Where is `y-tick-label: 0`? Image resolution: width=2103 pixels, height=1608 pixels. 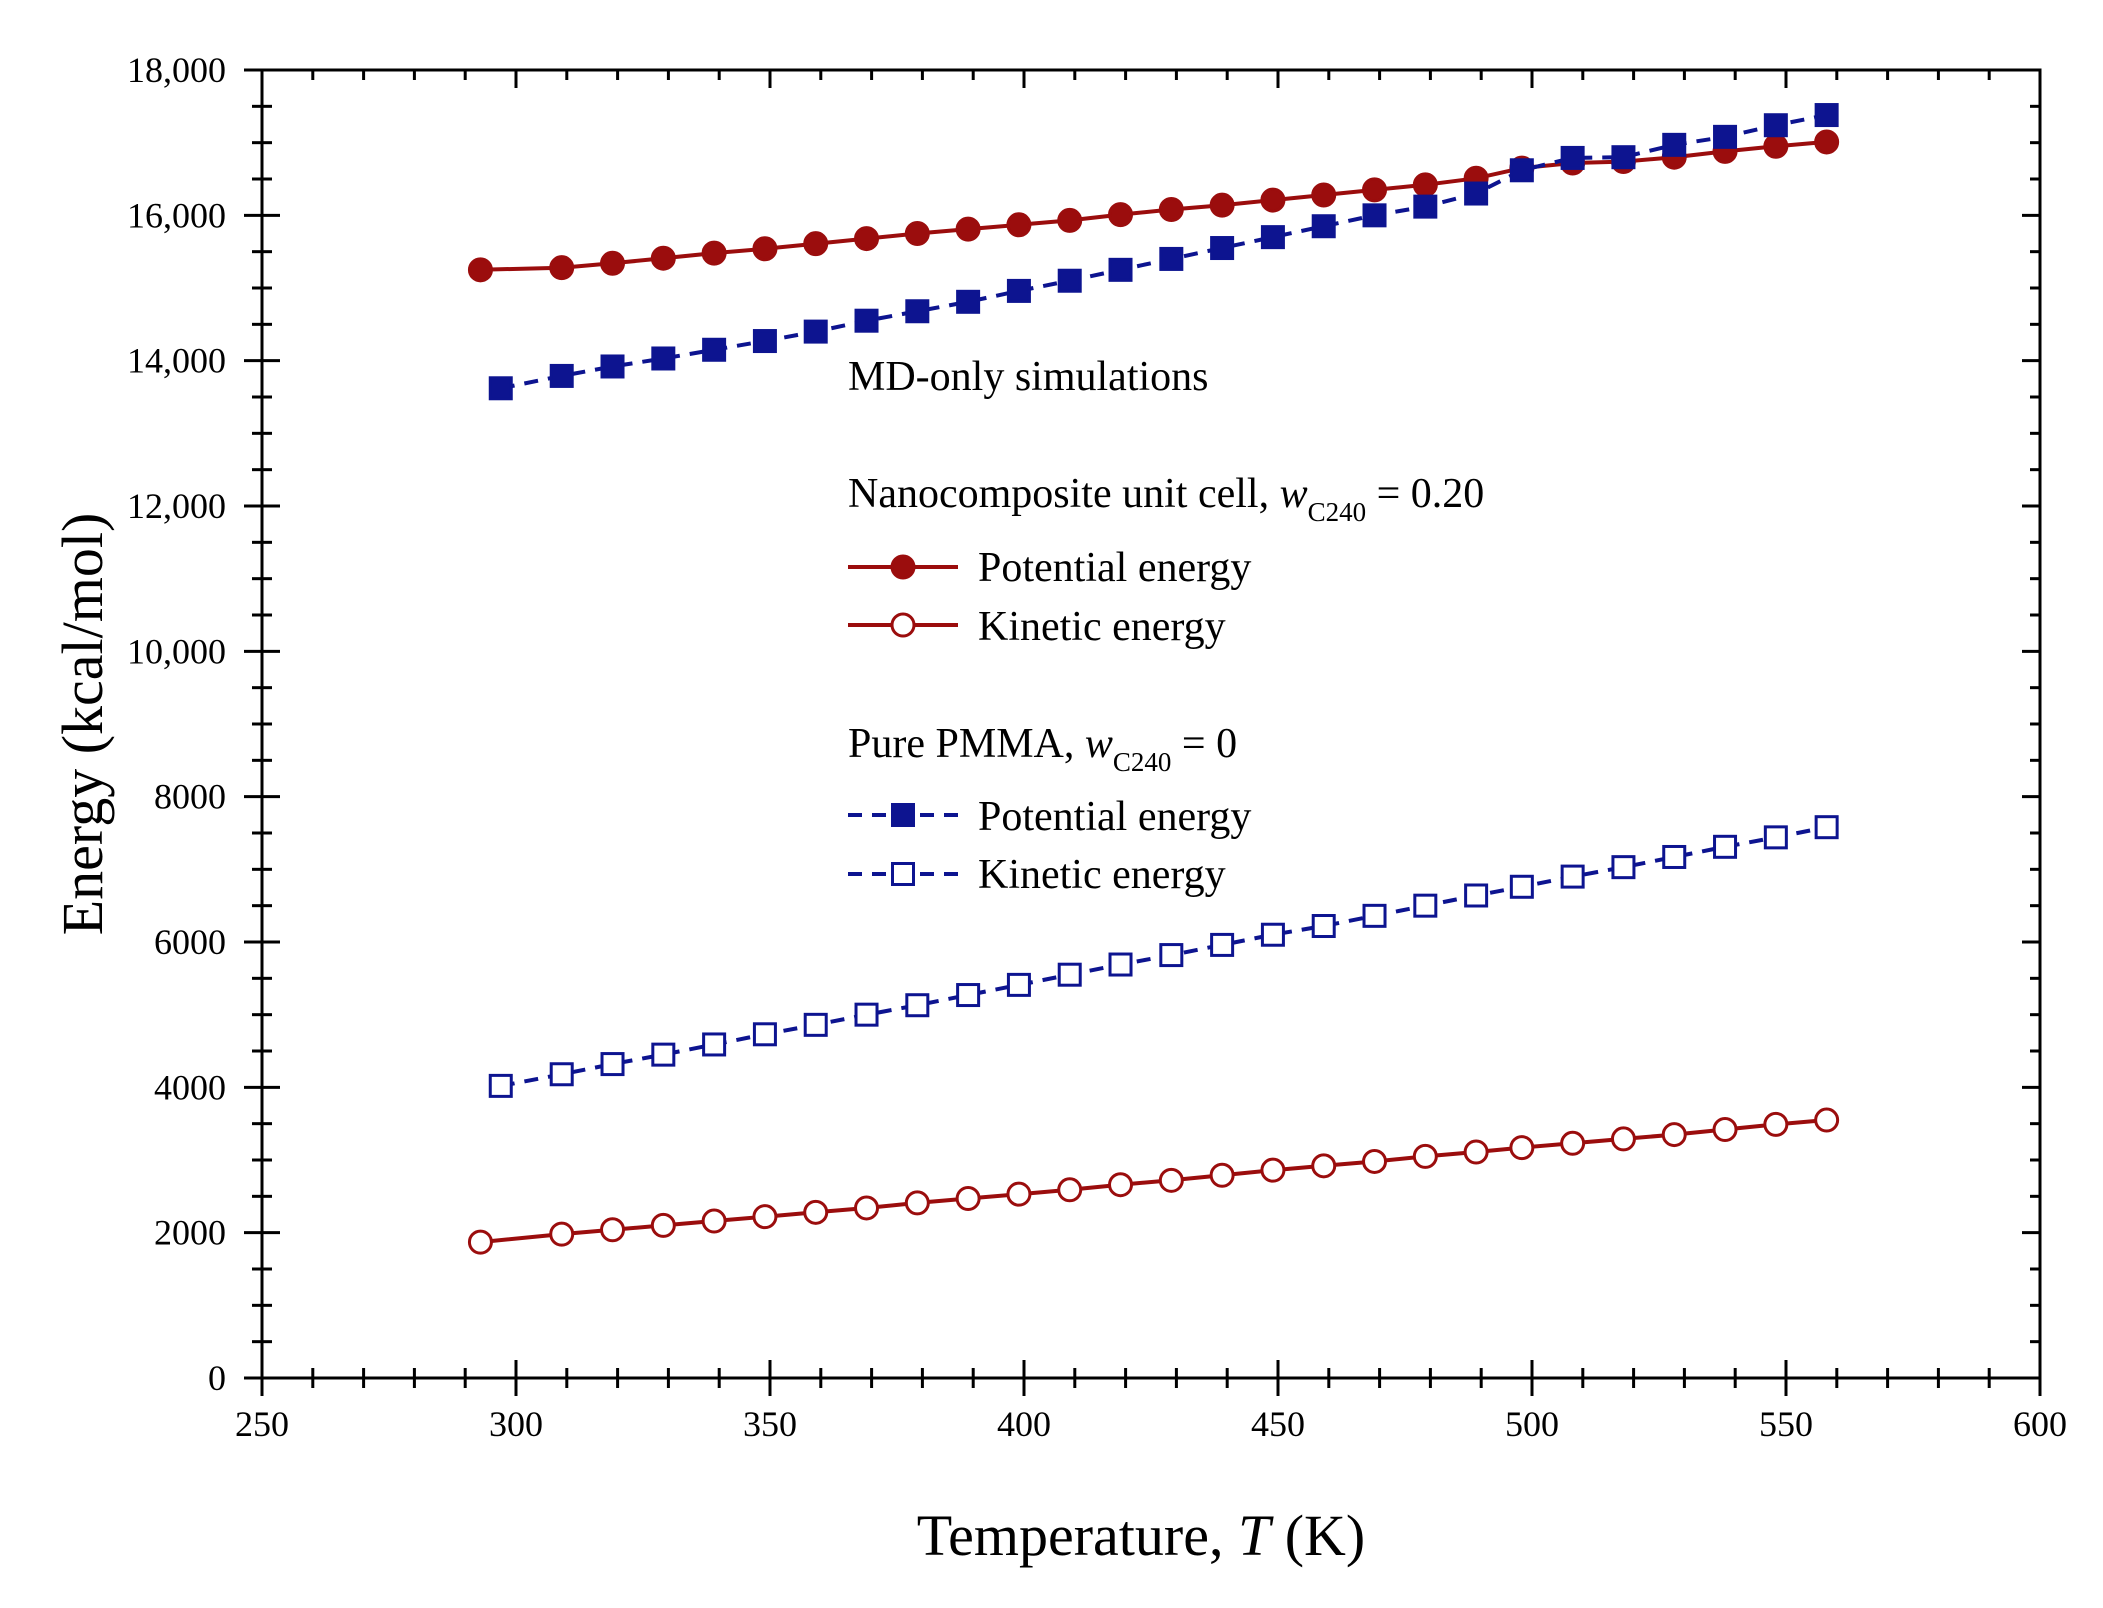
y-tick-label: 0 is located at coordinates (217, 1378).